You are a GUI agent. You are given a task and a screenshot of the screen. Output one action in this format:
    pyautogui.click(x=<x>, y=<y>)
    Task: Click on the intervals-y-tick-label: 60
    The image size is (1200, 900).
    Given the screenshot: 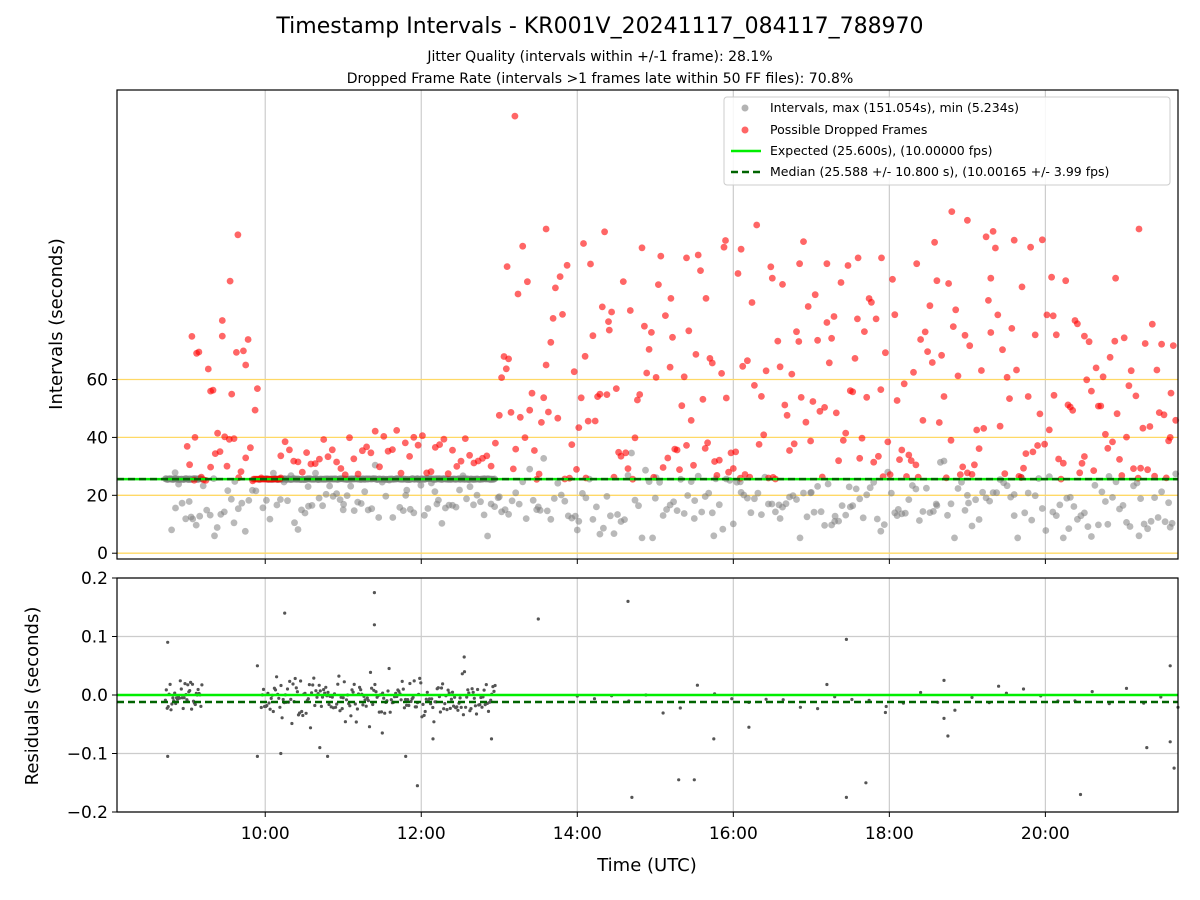 What is the action you would take?
    pyautogui.click(x=97, y=381)
    